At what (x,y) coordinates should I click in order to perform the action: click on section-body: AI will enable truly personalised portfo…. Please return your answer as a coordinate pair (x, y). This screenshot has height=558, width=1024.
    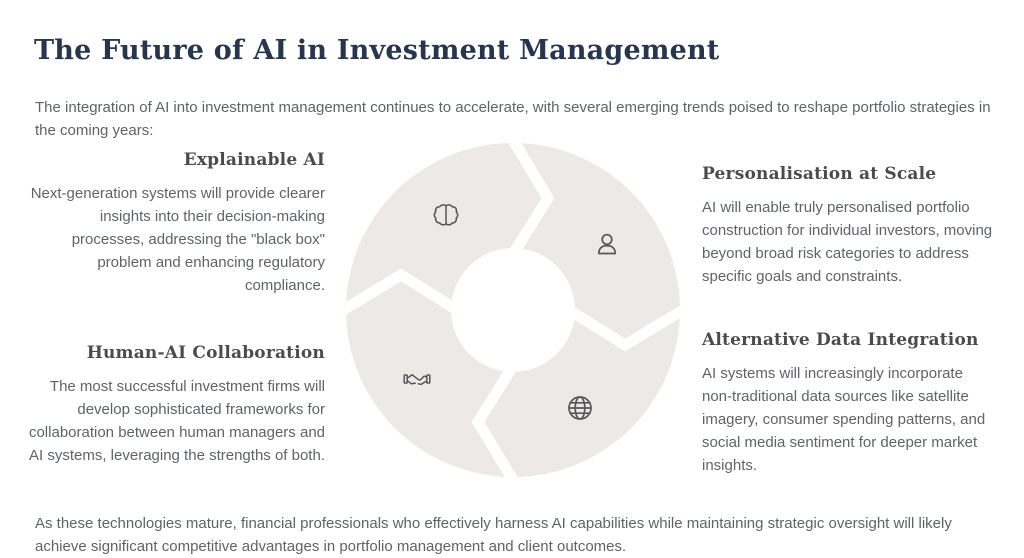
    Looking at the image, I should click on (847, 242).